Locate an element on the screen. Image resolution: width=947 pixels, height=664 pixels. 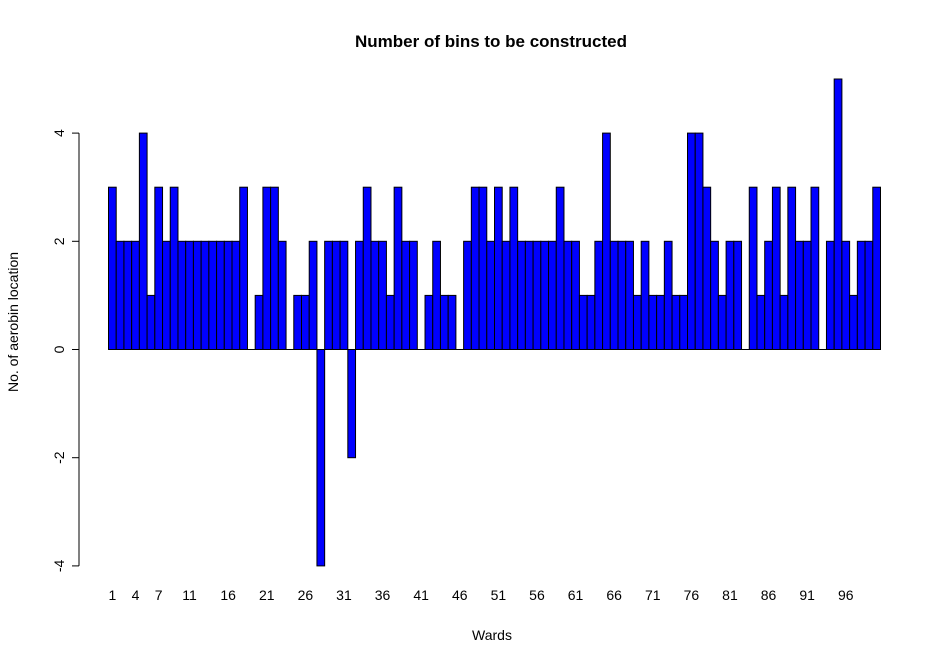
y-axis: -4 -2 0 2 4 is located at coordinates (65, 350).